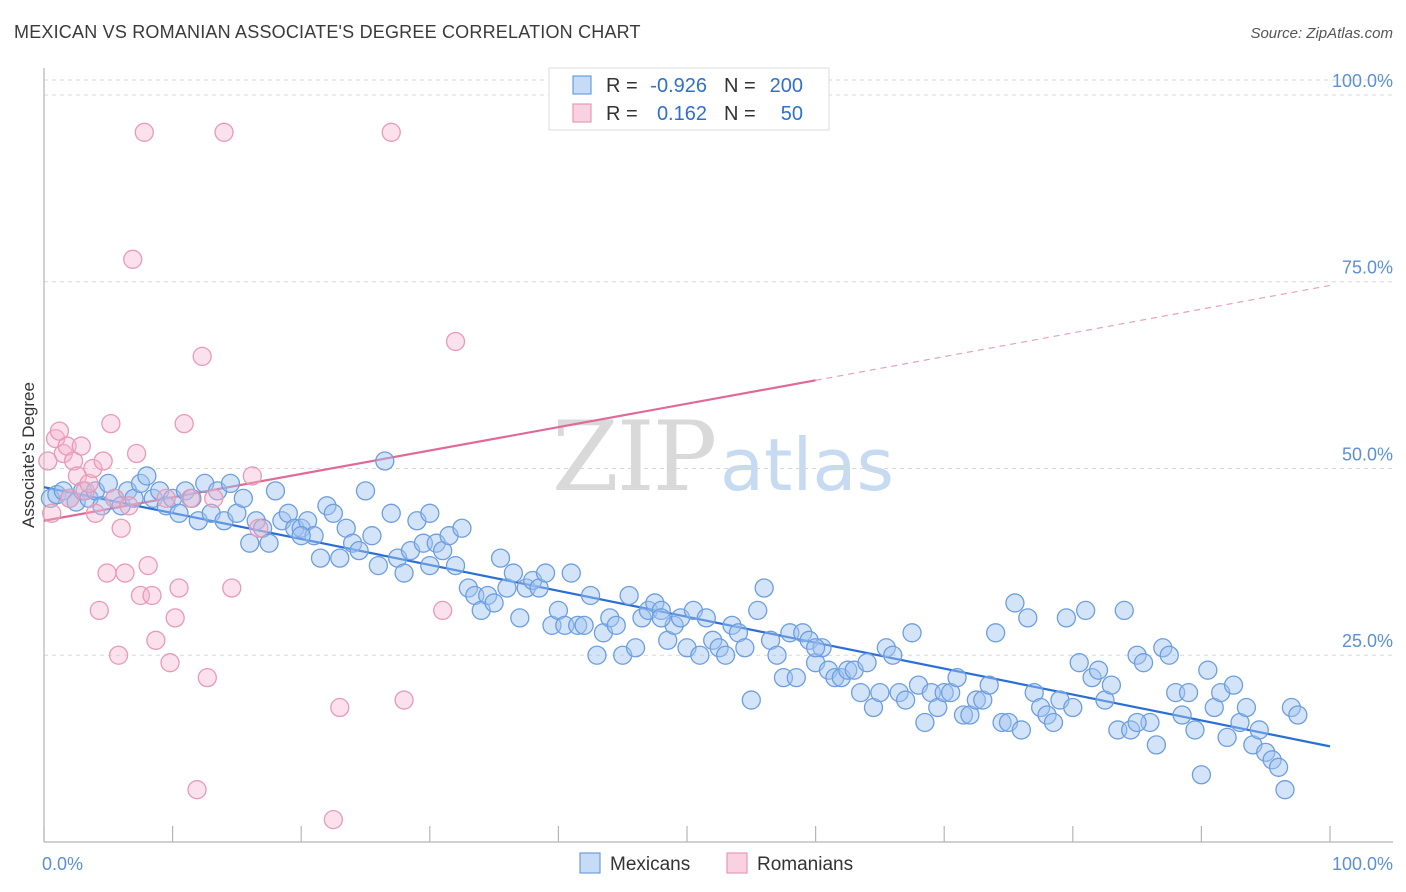 The height and width of the screenshot is (892, 1406). I want to click on legend-n-value-mexicans: 200, so click(786, 86).